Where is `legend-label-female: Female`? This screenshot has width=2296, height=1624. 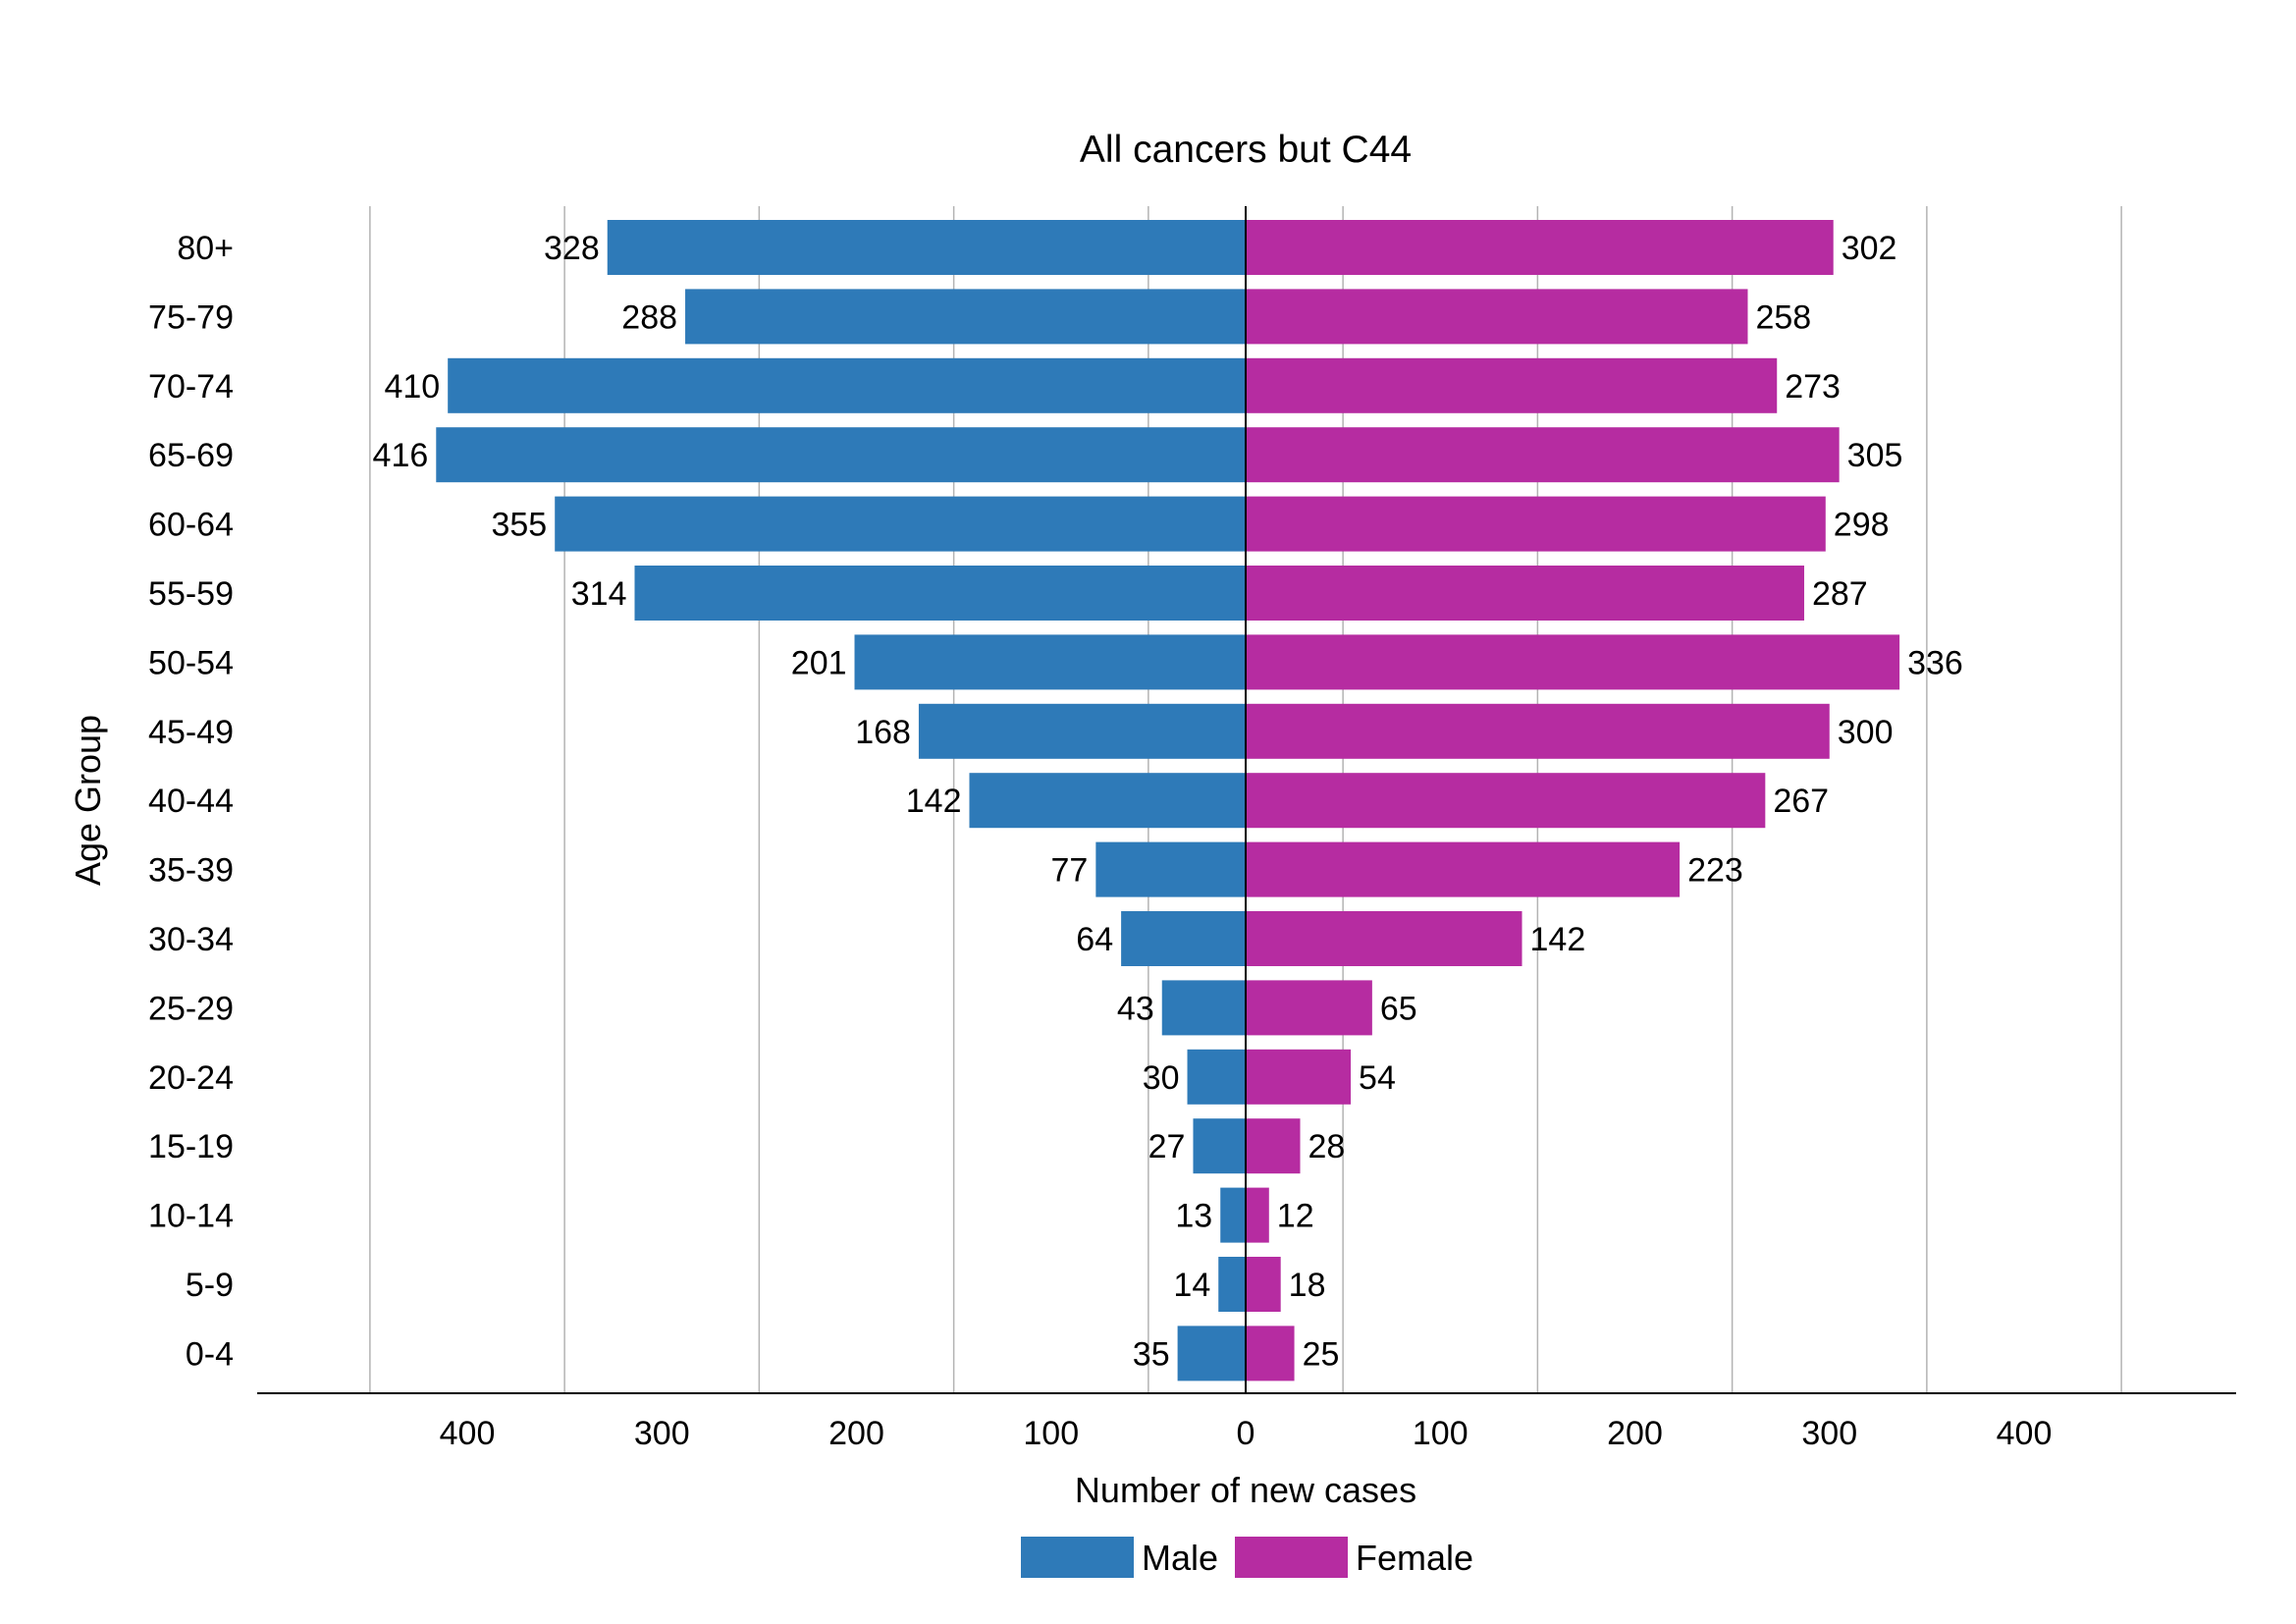 legend-label-female: Female is located at coordinates (1414, 1558).